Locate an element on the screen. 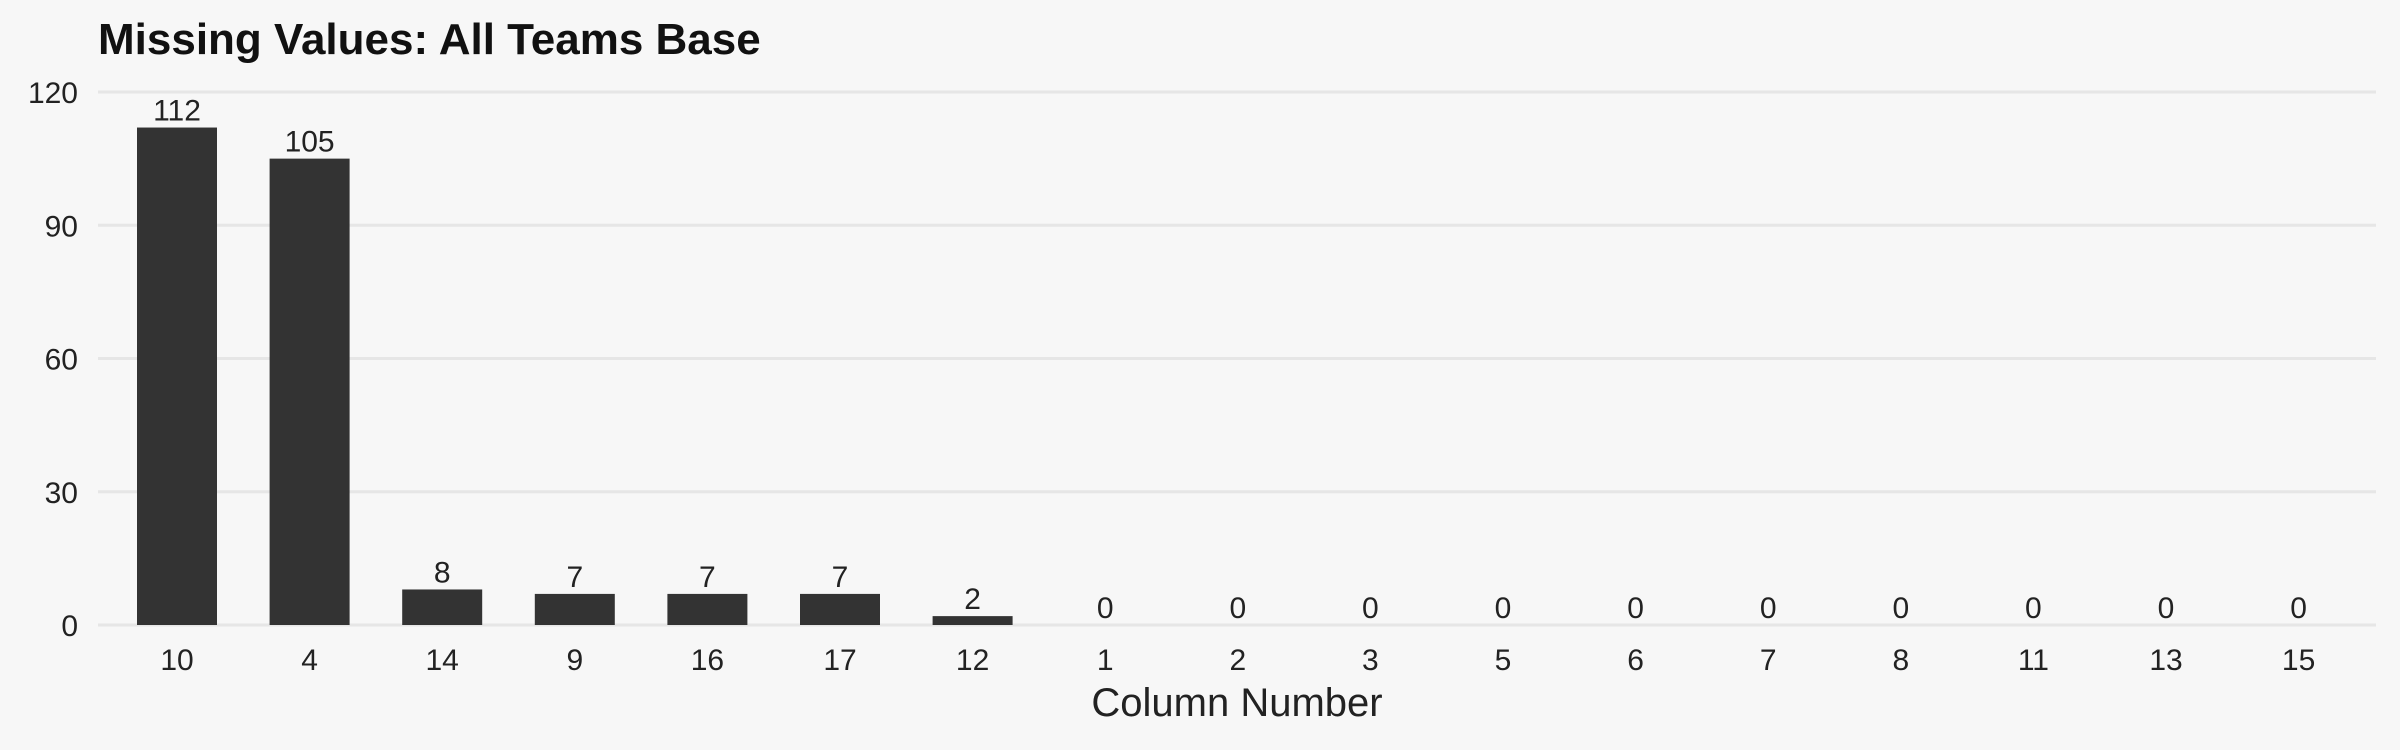 Image resolution: width=2400 pixels, height=750 pixels. y-tick-label: 120 is located at coordinates (53, 93).